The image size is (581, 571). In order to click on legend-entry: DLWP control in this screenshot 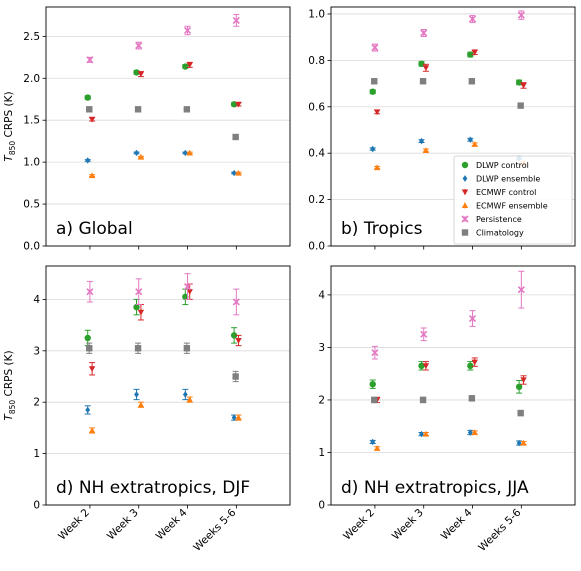, I will do `click(502, 165)`.